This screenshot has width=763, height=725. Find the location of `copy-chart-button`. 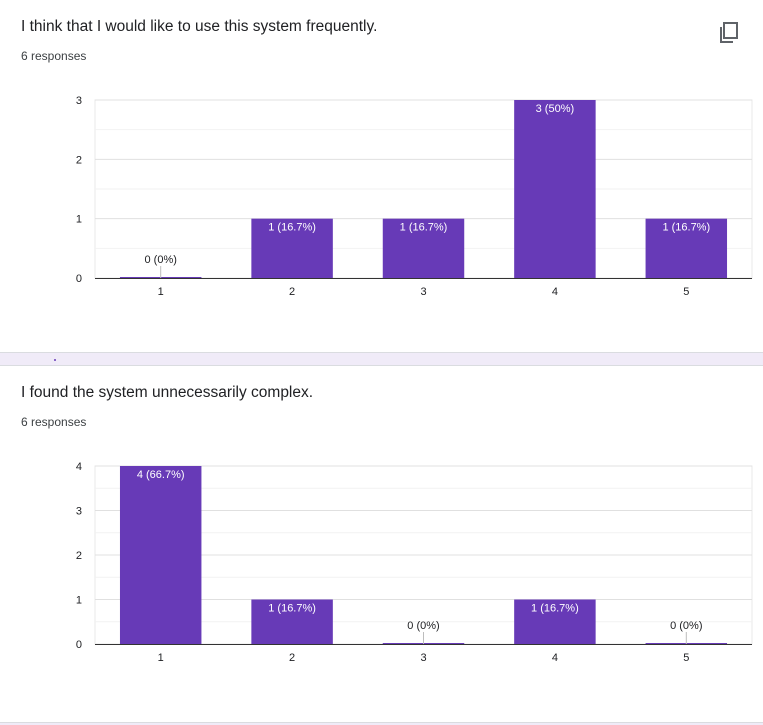

copy-chart-button is located at coordinates (728, 33).